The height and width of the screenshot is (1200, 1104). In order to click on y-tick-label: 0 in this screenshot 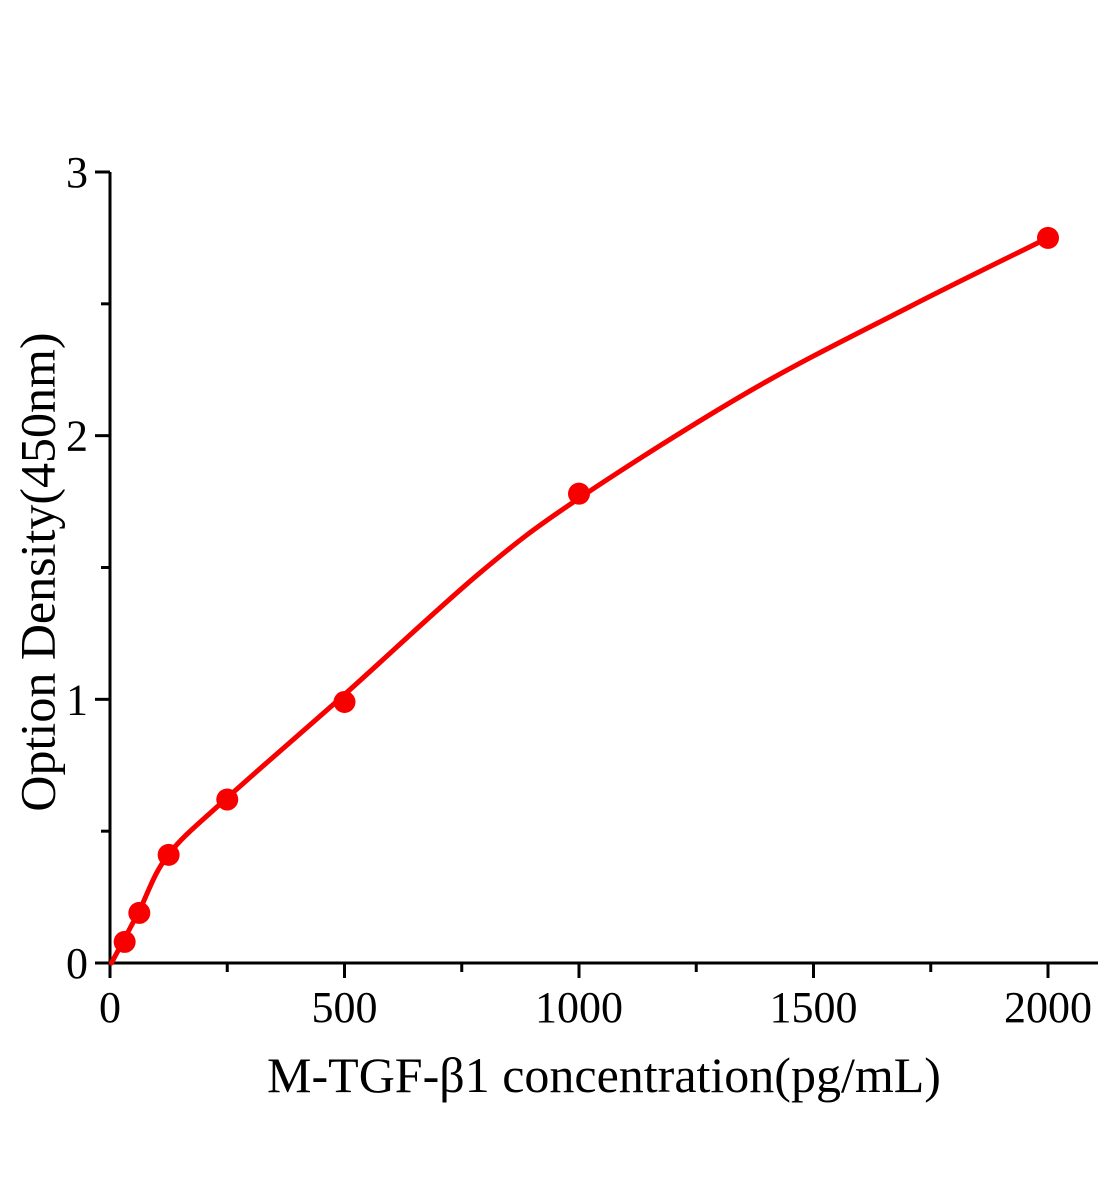, I will do `click(77, 963)`.